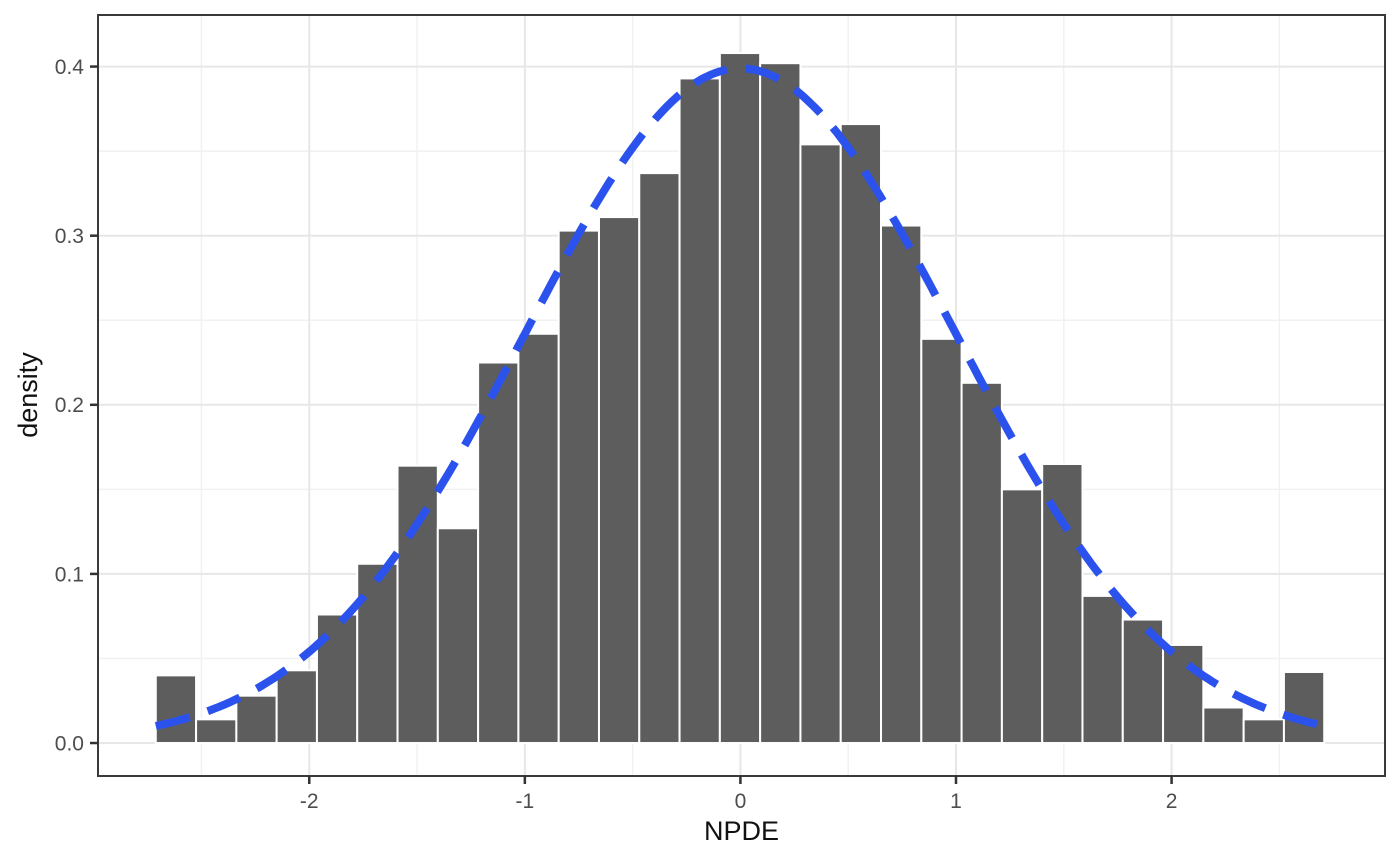  Describe the element at coordinates (69, 743) in the screenshot. I see `y-tick-label: 0.0` at that location.